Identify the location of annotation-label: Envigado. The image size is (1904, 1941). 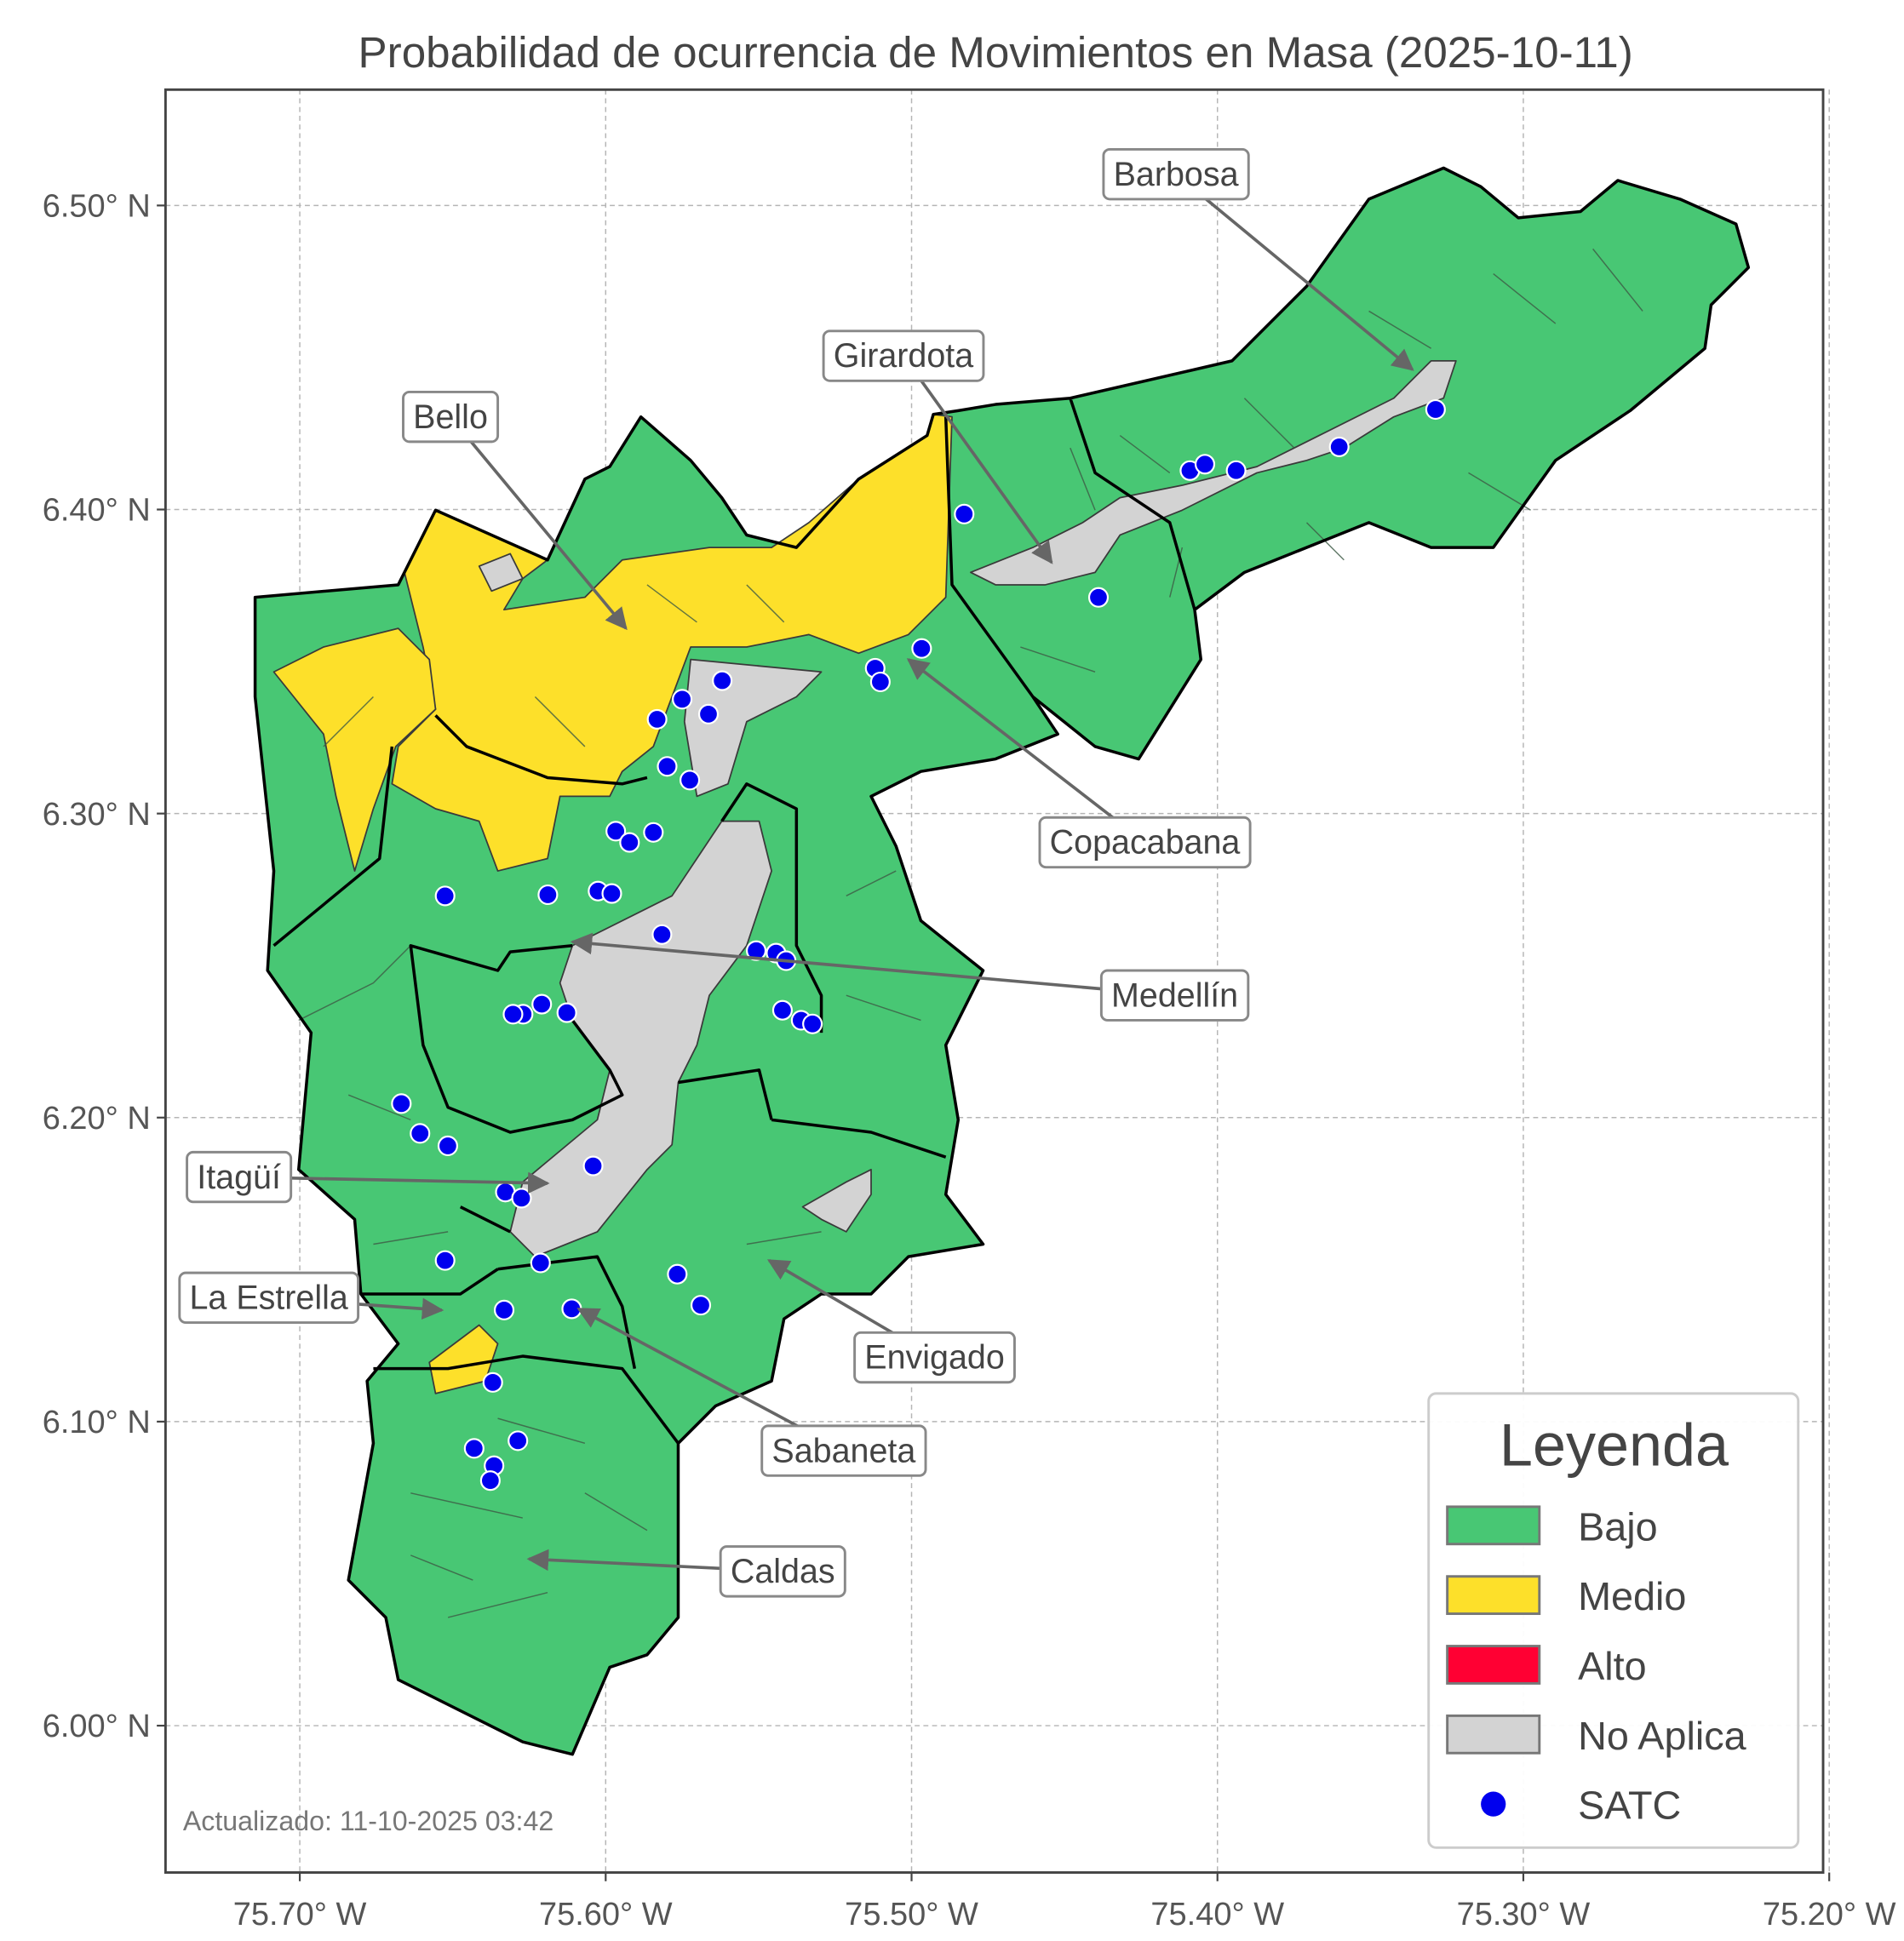
(934, 1358).